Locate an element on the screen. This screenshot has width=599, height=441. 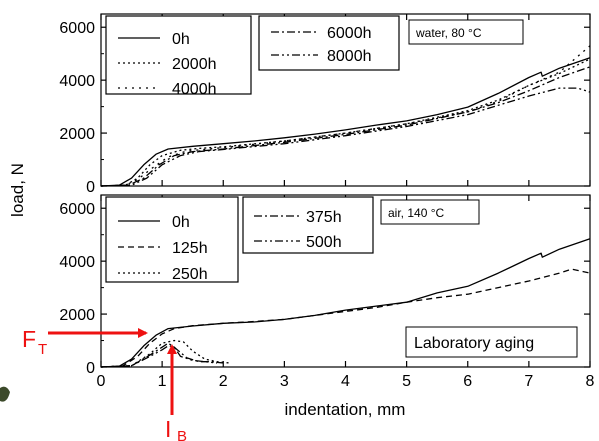
bottom-condition-box is located at coordinates (430, 212).